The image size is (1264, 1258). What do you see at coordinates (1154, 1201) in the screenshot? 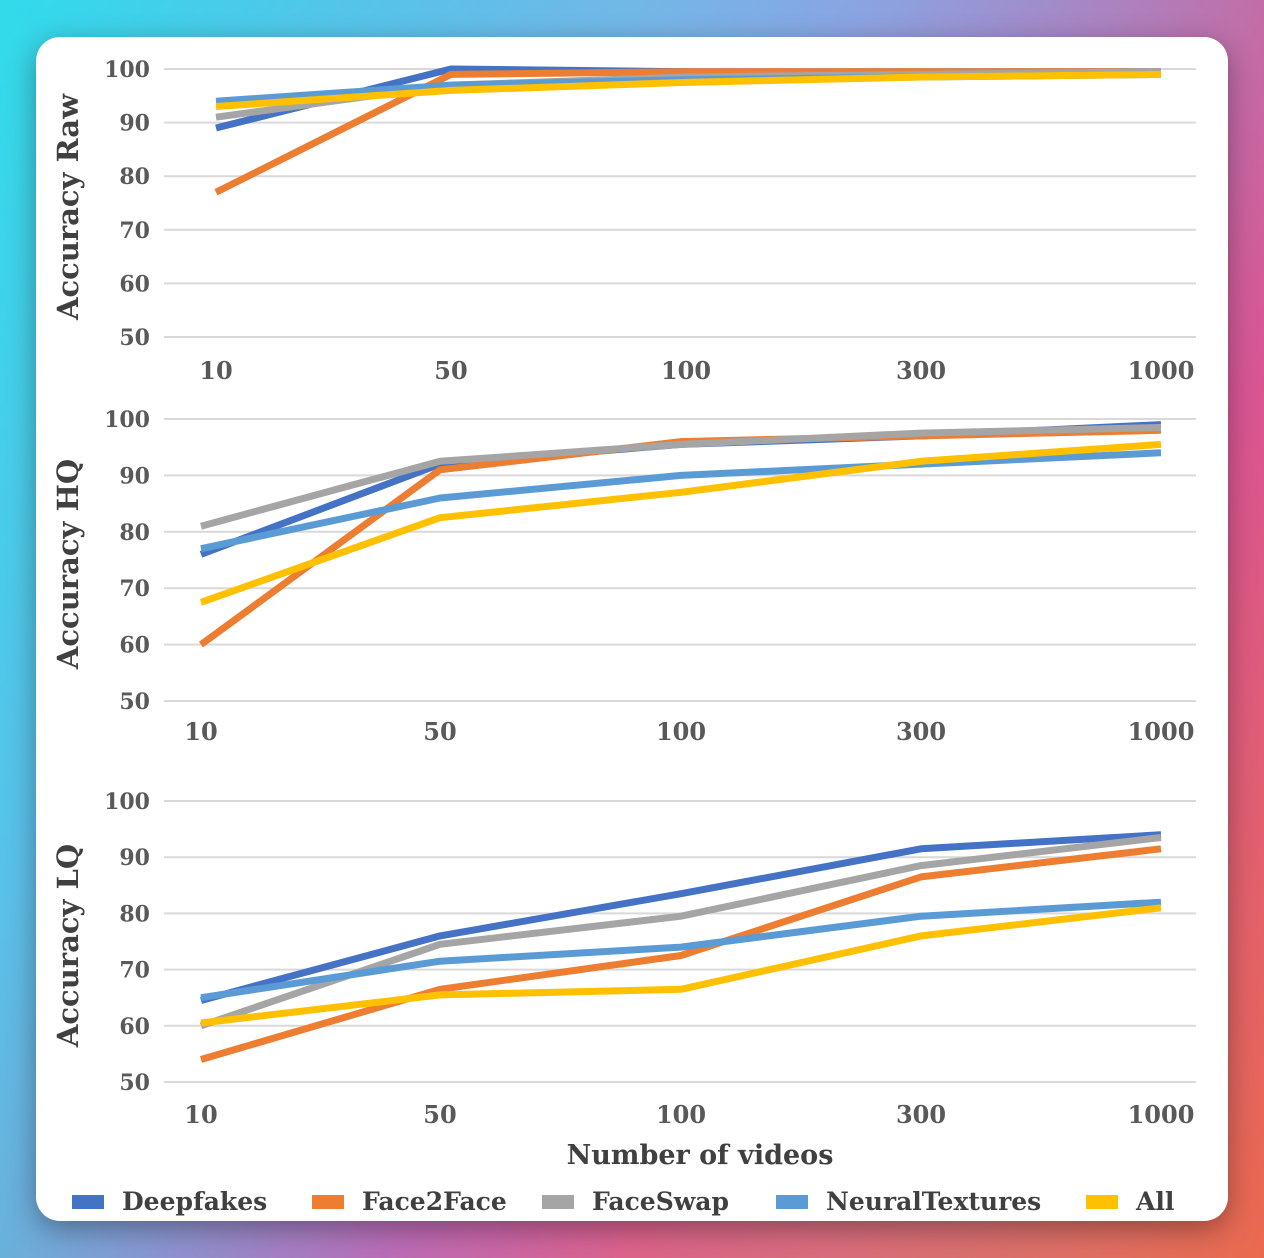
I see `legend-label: All` at bounding box center [1154, 1201].